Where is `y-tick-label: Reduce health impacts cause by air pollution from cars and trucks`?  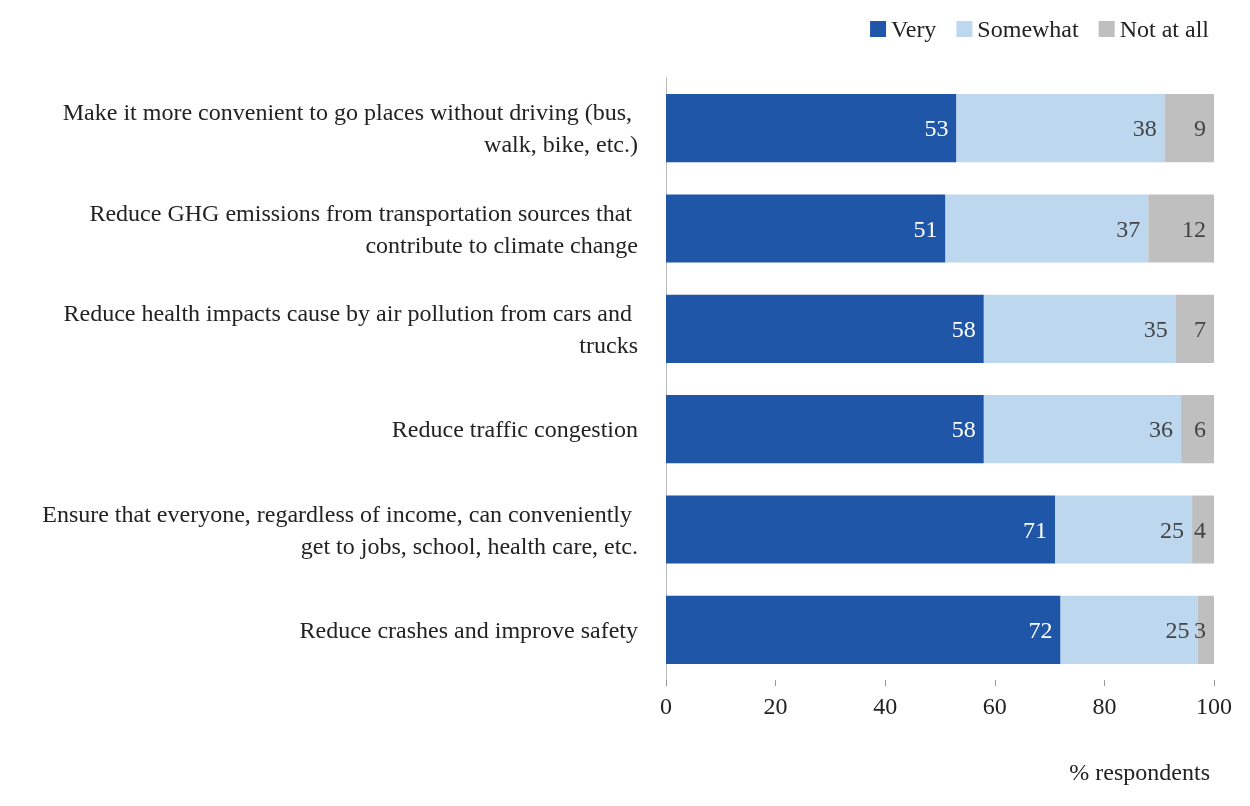
y-tick-label: Reduce health impacts cause by air pollution from cars and trucks is located at coordinates (350, 328).